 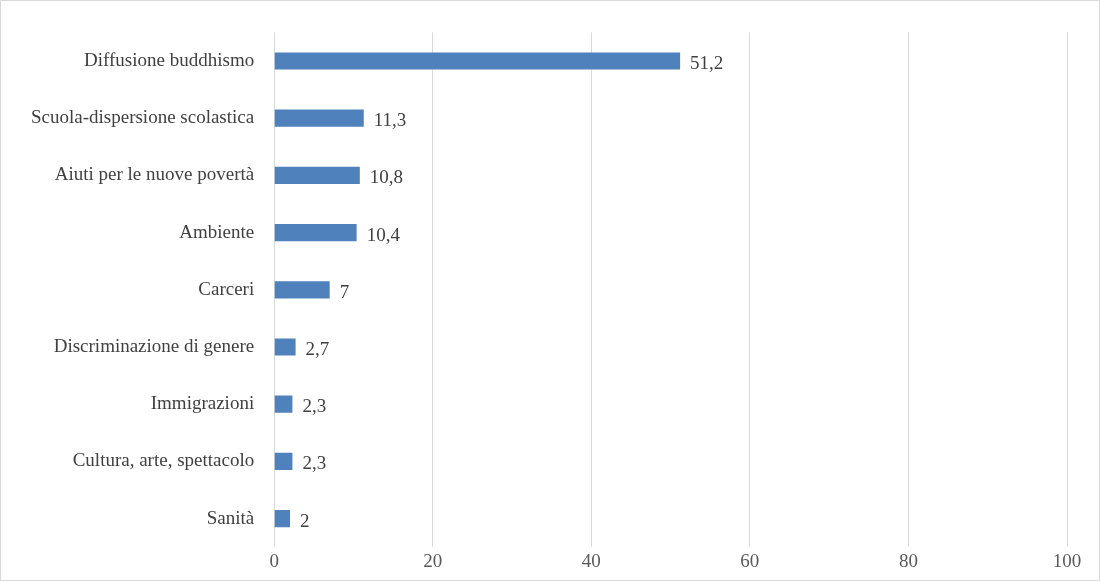 What do you see at coordinates (154, 174) in the screenshot?
I see `y-tick-label: Aiuti per le nuove povertà` at bounding box center [154, 174].